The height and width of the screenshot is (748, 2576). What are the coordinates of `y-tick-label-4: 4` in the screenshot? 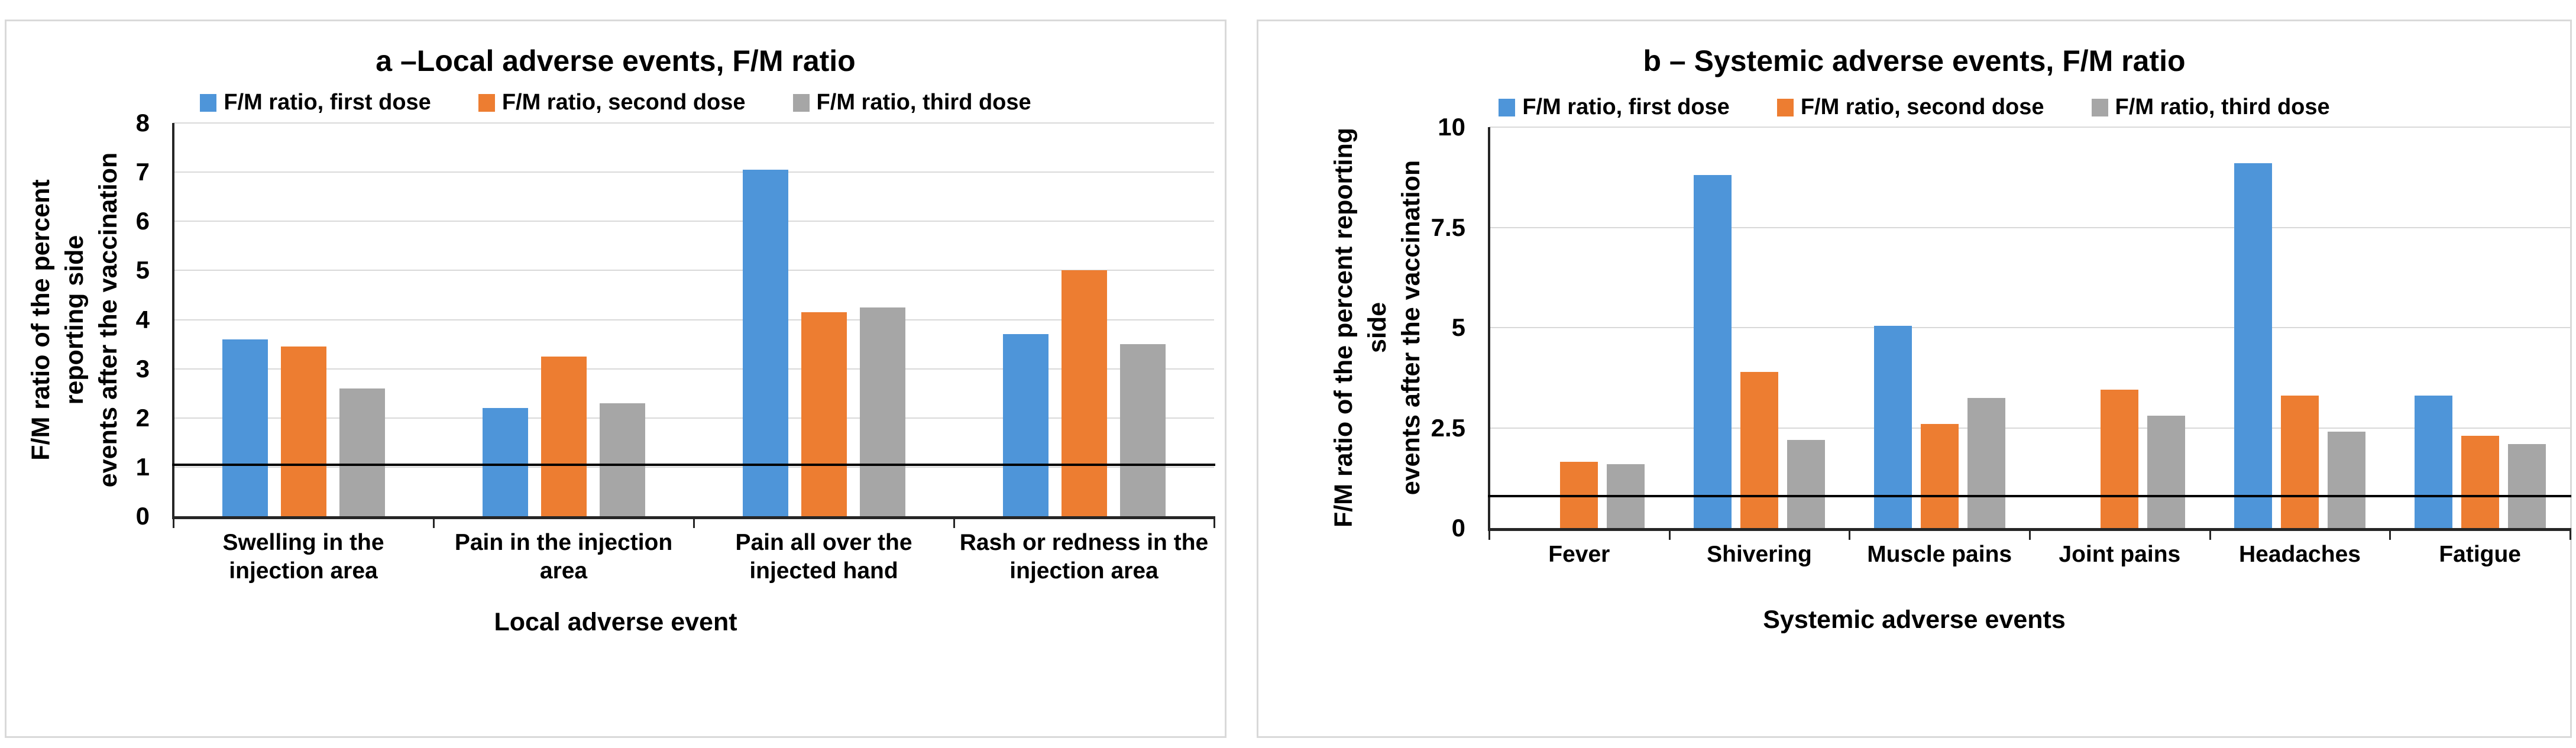 It's located at (143, 319).